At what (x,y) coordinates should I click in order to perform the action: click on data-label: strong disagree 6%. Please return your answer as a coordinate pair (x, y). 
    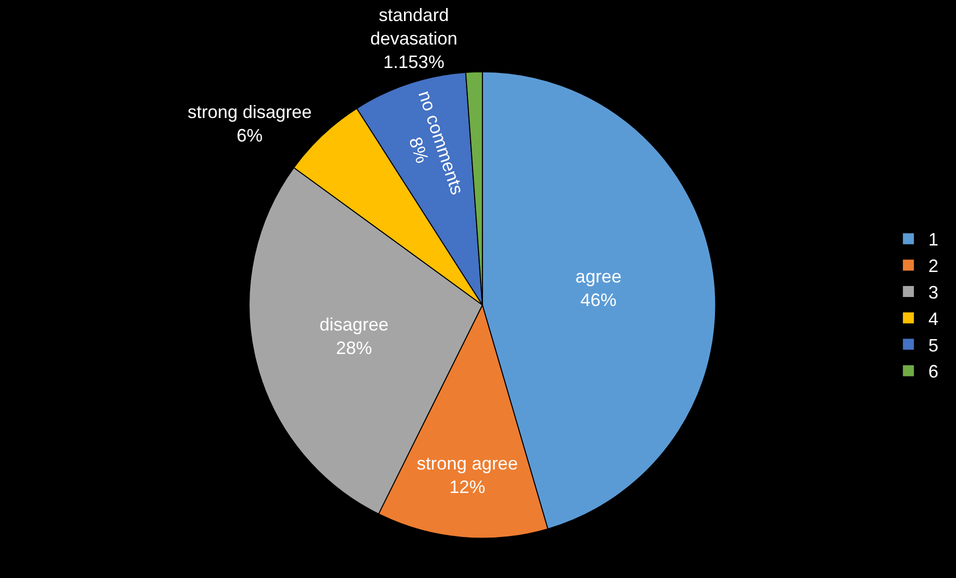
    Looking at the image, I should click on (250, 124).